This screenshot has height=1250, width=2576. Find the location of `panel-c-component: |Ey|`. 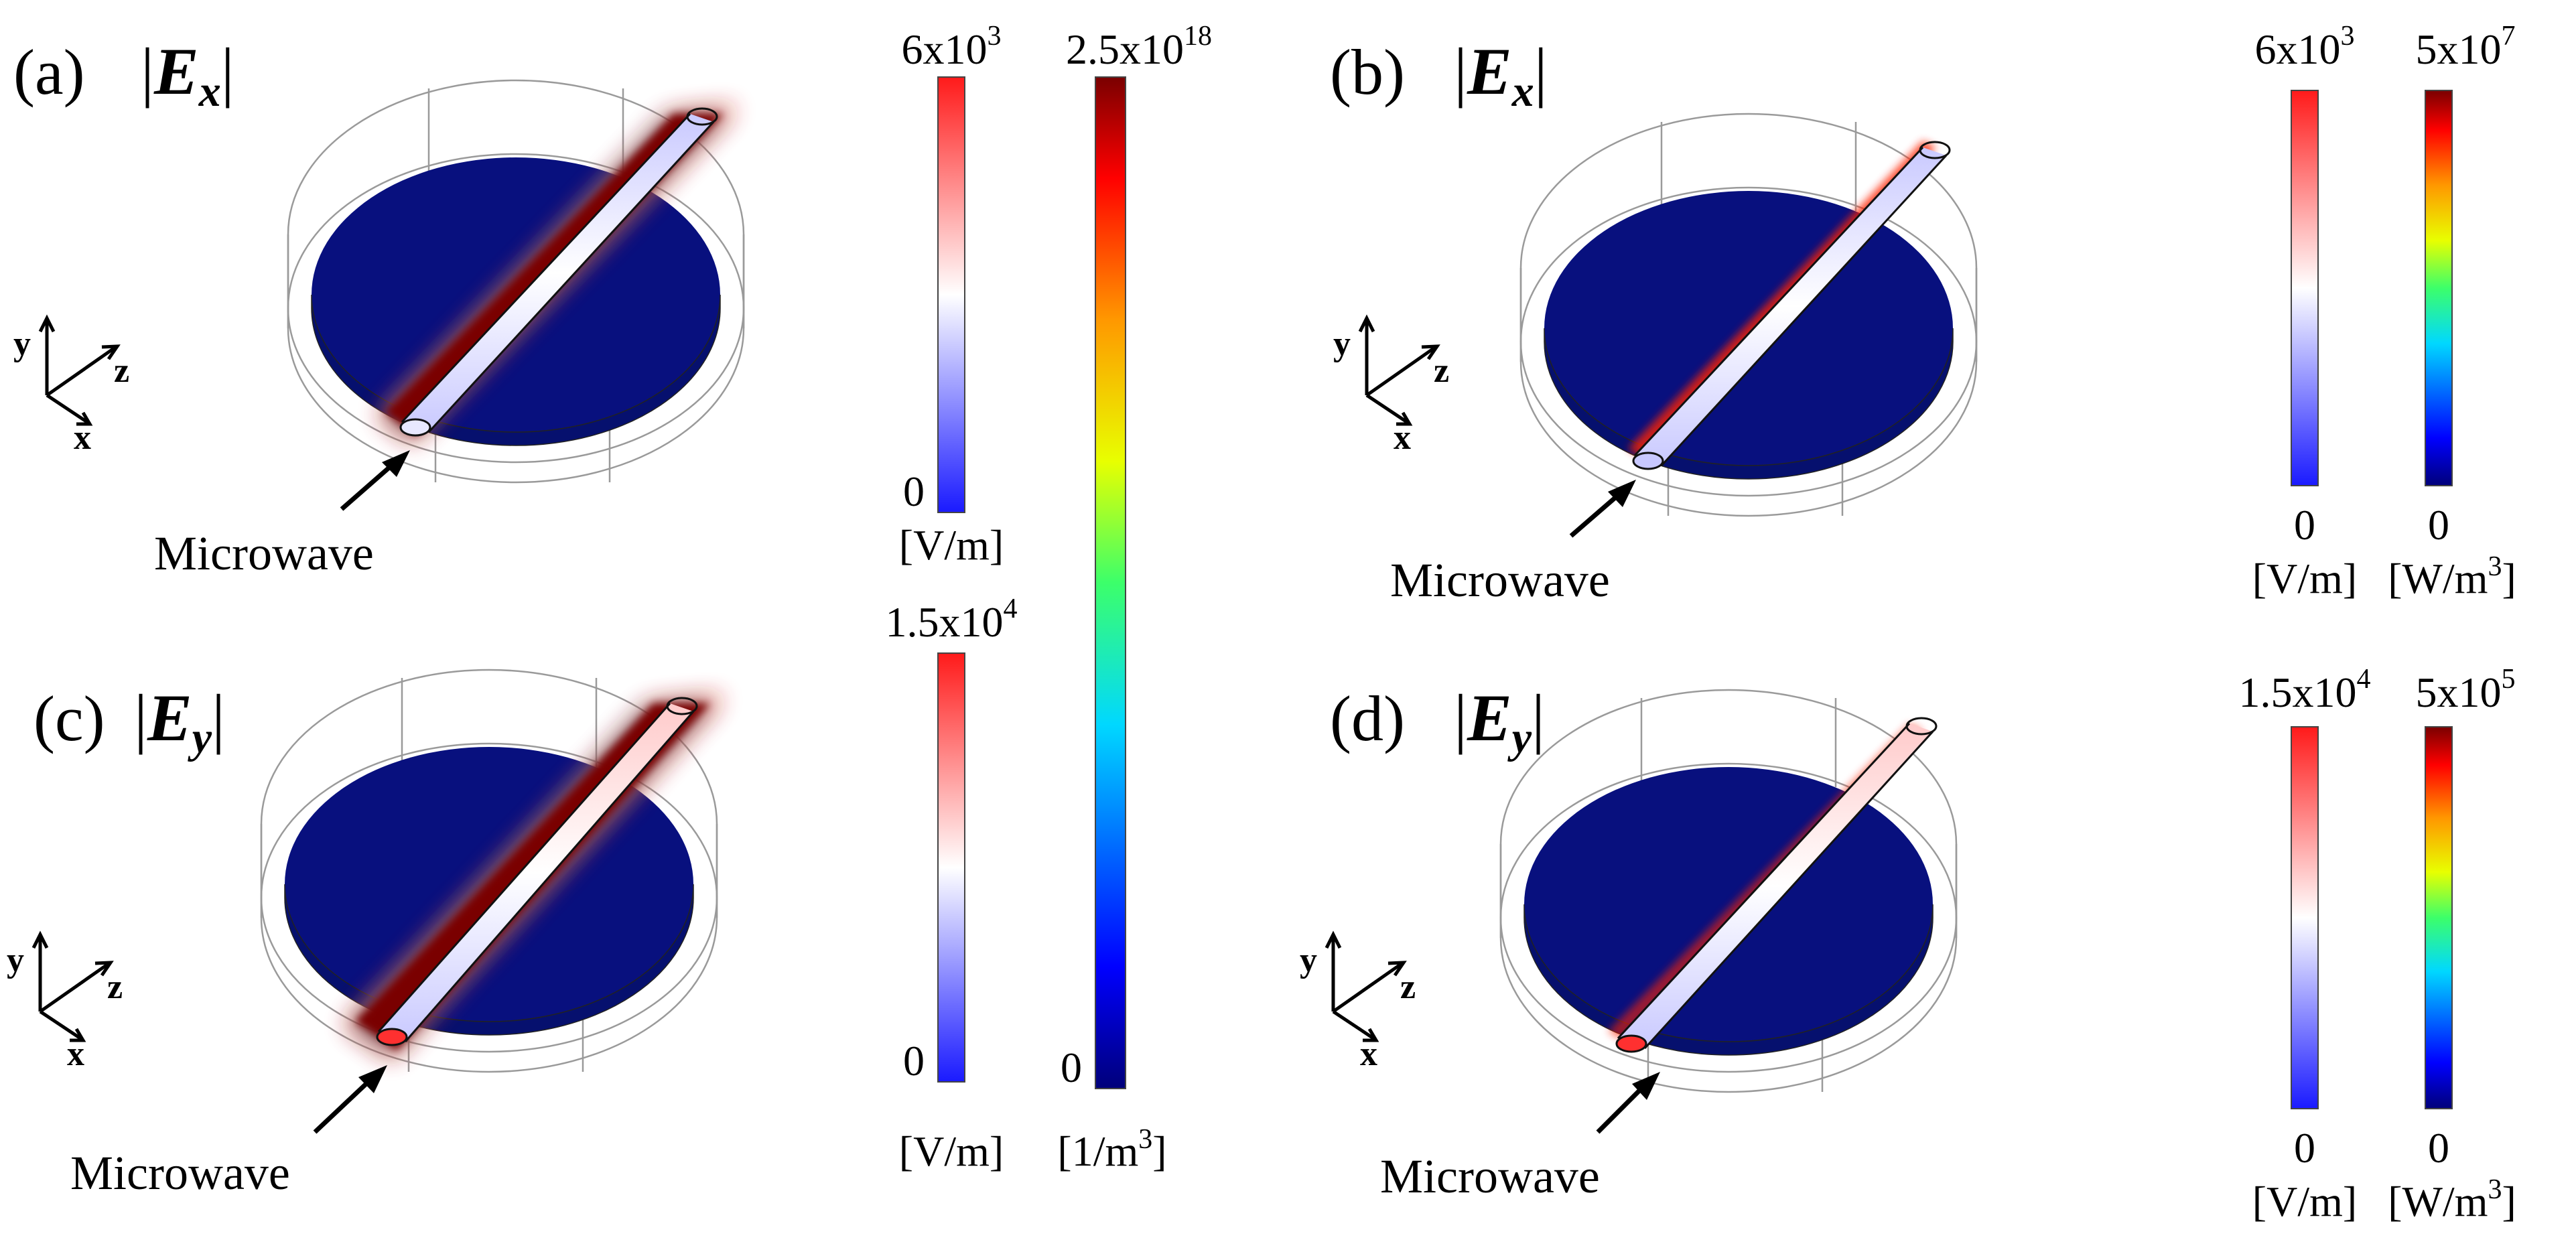

panel-c-component: |Ey| is located at coordinates (180, 721).